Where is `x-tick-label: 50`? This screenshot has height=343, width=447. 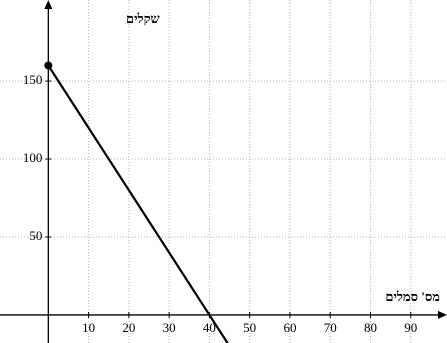 x-tick-label: 50 is located at coordinates (249, 327).